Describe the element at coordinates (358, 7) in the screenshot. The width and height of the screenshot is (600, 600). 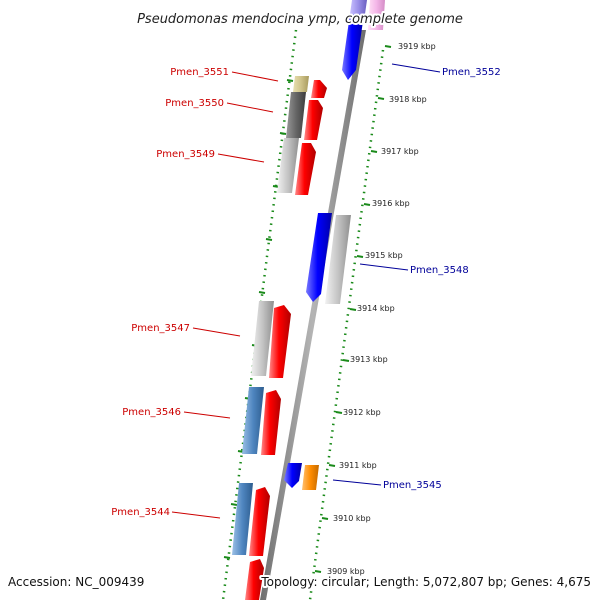
I see `feature-lavender-block` at that location.